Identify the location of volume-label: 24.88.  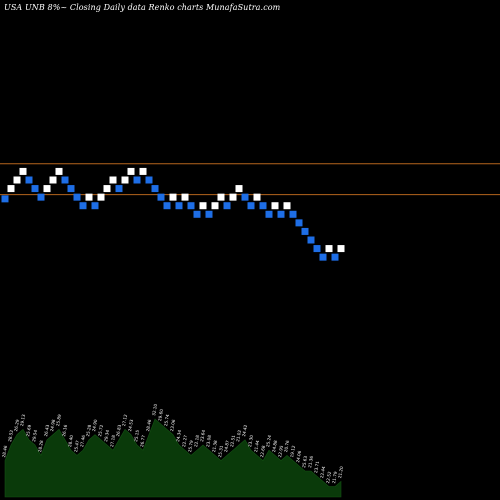
(274, 446).